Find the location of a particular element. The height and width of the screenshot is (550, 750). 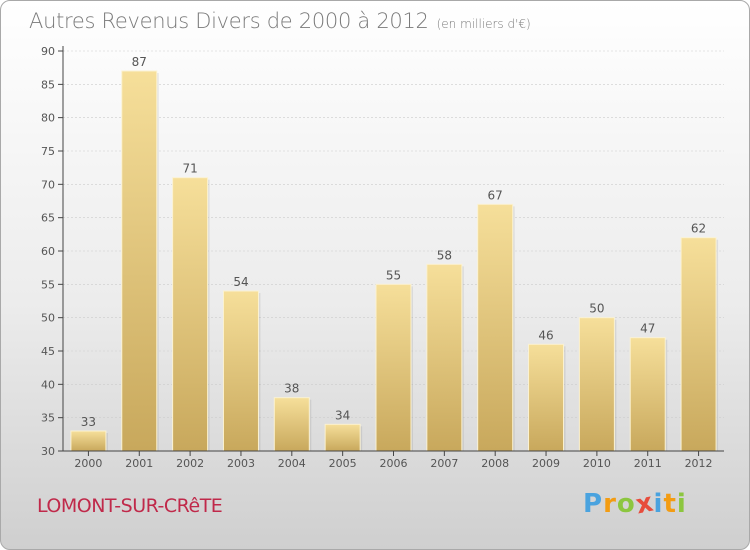

bar-2009 is located at coordinates (546, 397).